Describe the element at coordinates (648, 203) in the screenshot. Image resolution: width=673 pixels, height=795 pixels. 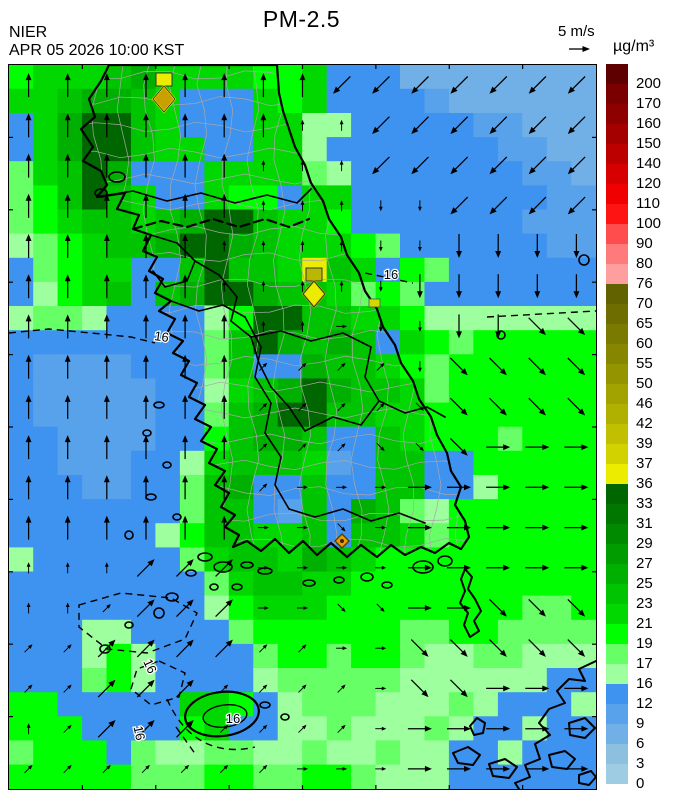
I see `colorbar-tick-label: 110` at that location.